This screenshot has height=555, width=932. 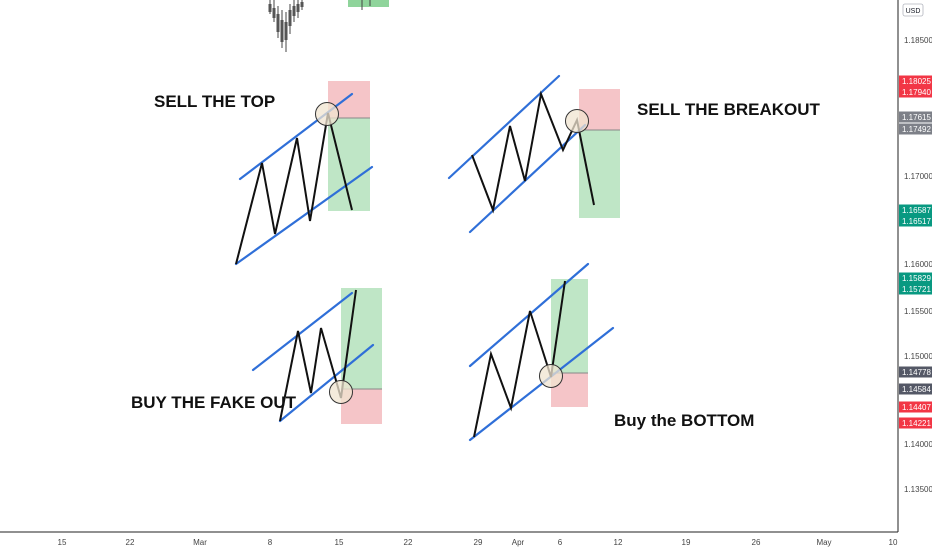 I want to click on candlestick-fragment, so click(x=328, y=26).